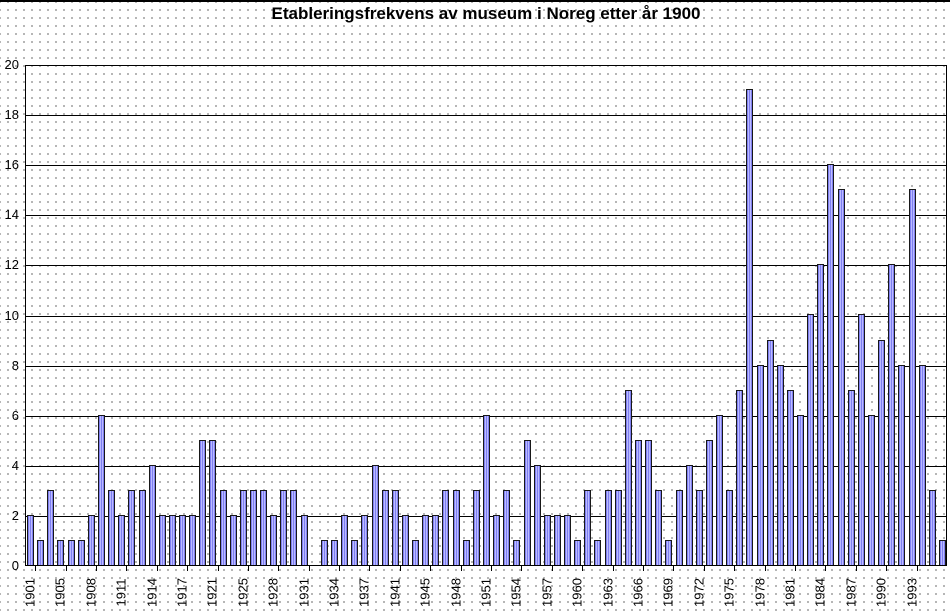  I want to click on x-axis-label: 1914, so click(152, 592).